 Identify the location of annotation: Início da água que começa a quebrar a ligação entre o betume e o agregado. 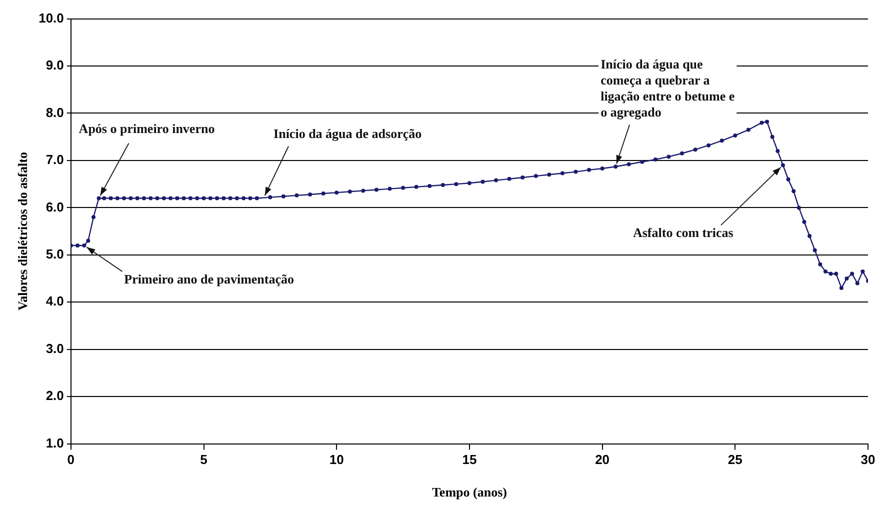
(667, 88).